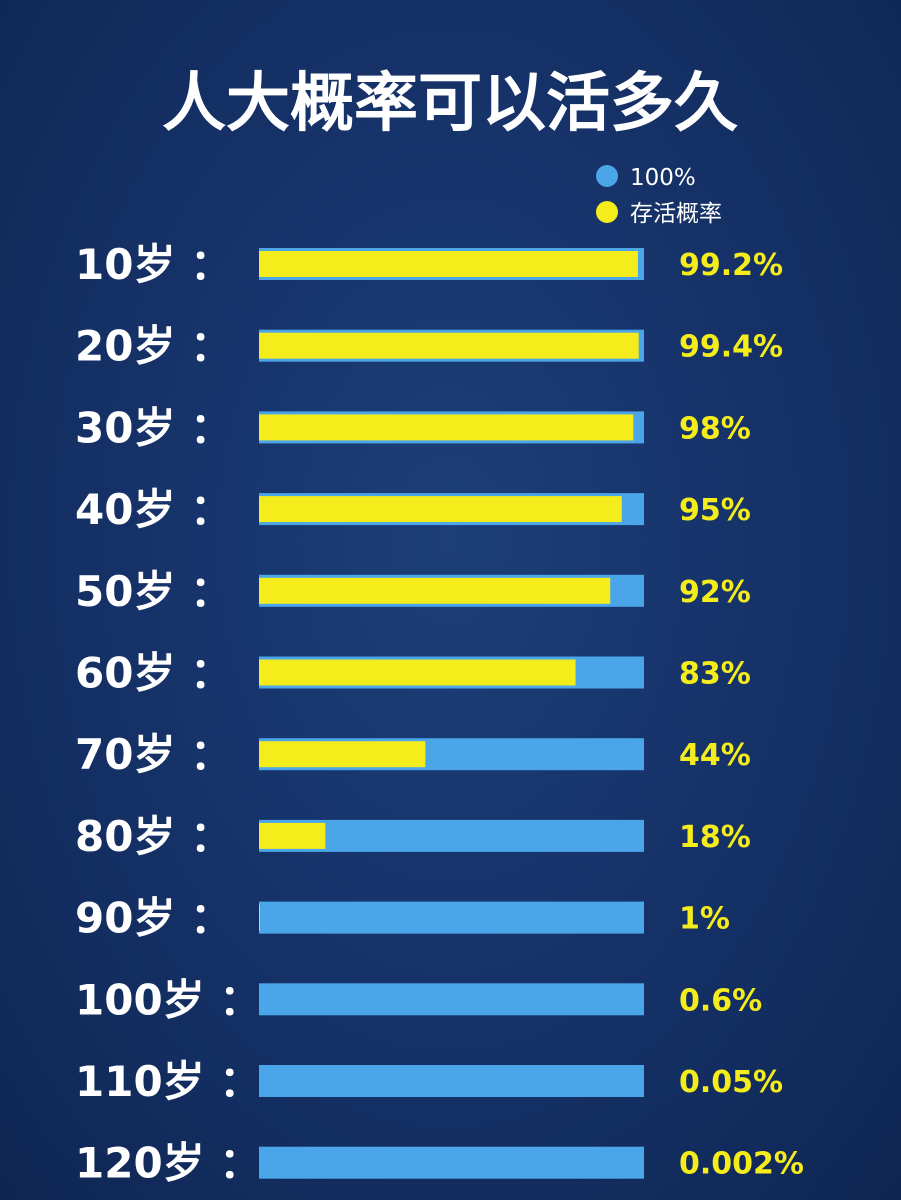 The image size is (901, 1200). What do you see at coordinates (153, 673) in the screenshot?
I see `category-label: 60岁 ：` at bounding box center [153, 673].